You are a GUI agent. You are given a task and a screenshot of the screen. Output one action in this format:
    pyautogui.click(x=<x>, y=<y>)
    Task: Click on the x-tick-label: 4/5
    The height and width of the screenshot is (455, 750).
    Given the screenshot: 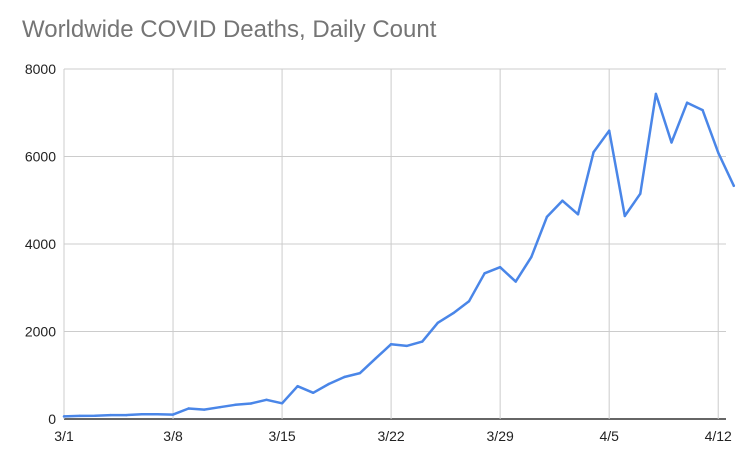 What is the action you would take?
    pyautogui.click(x=609, y=436)
    